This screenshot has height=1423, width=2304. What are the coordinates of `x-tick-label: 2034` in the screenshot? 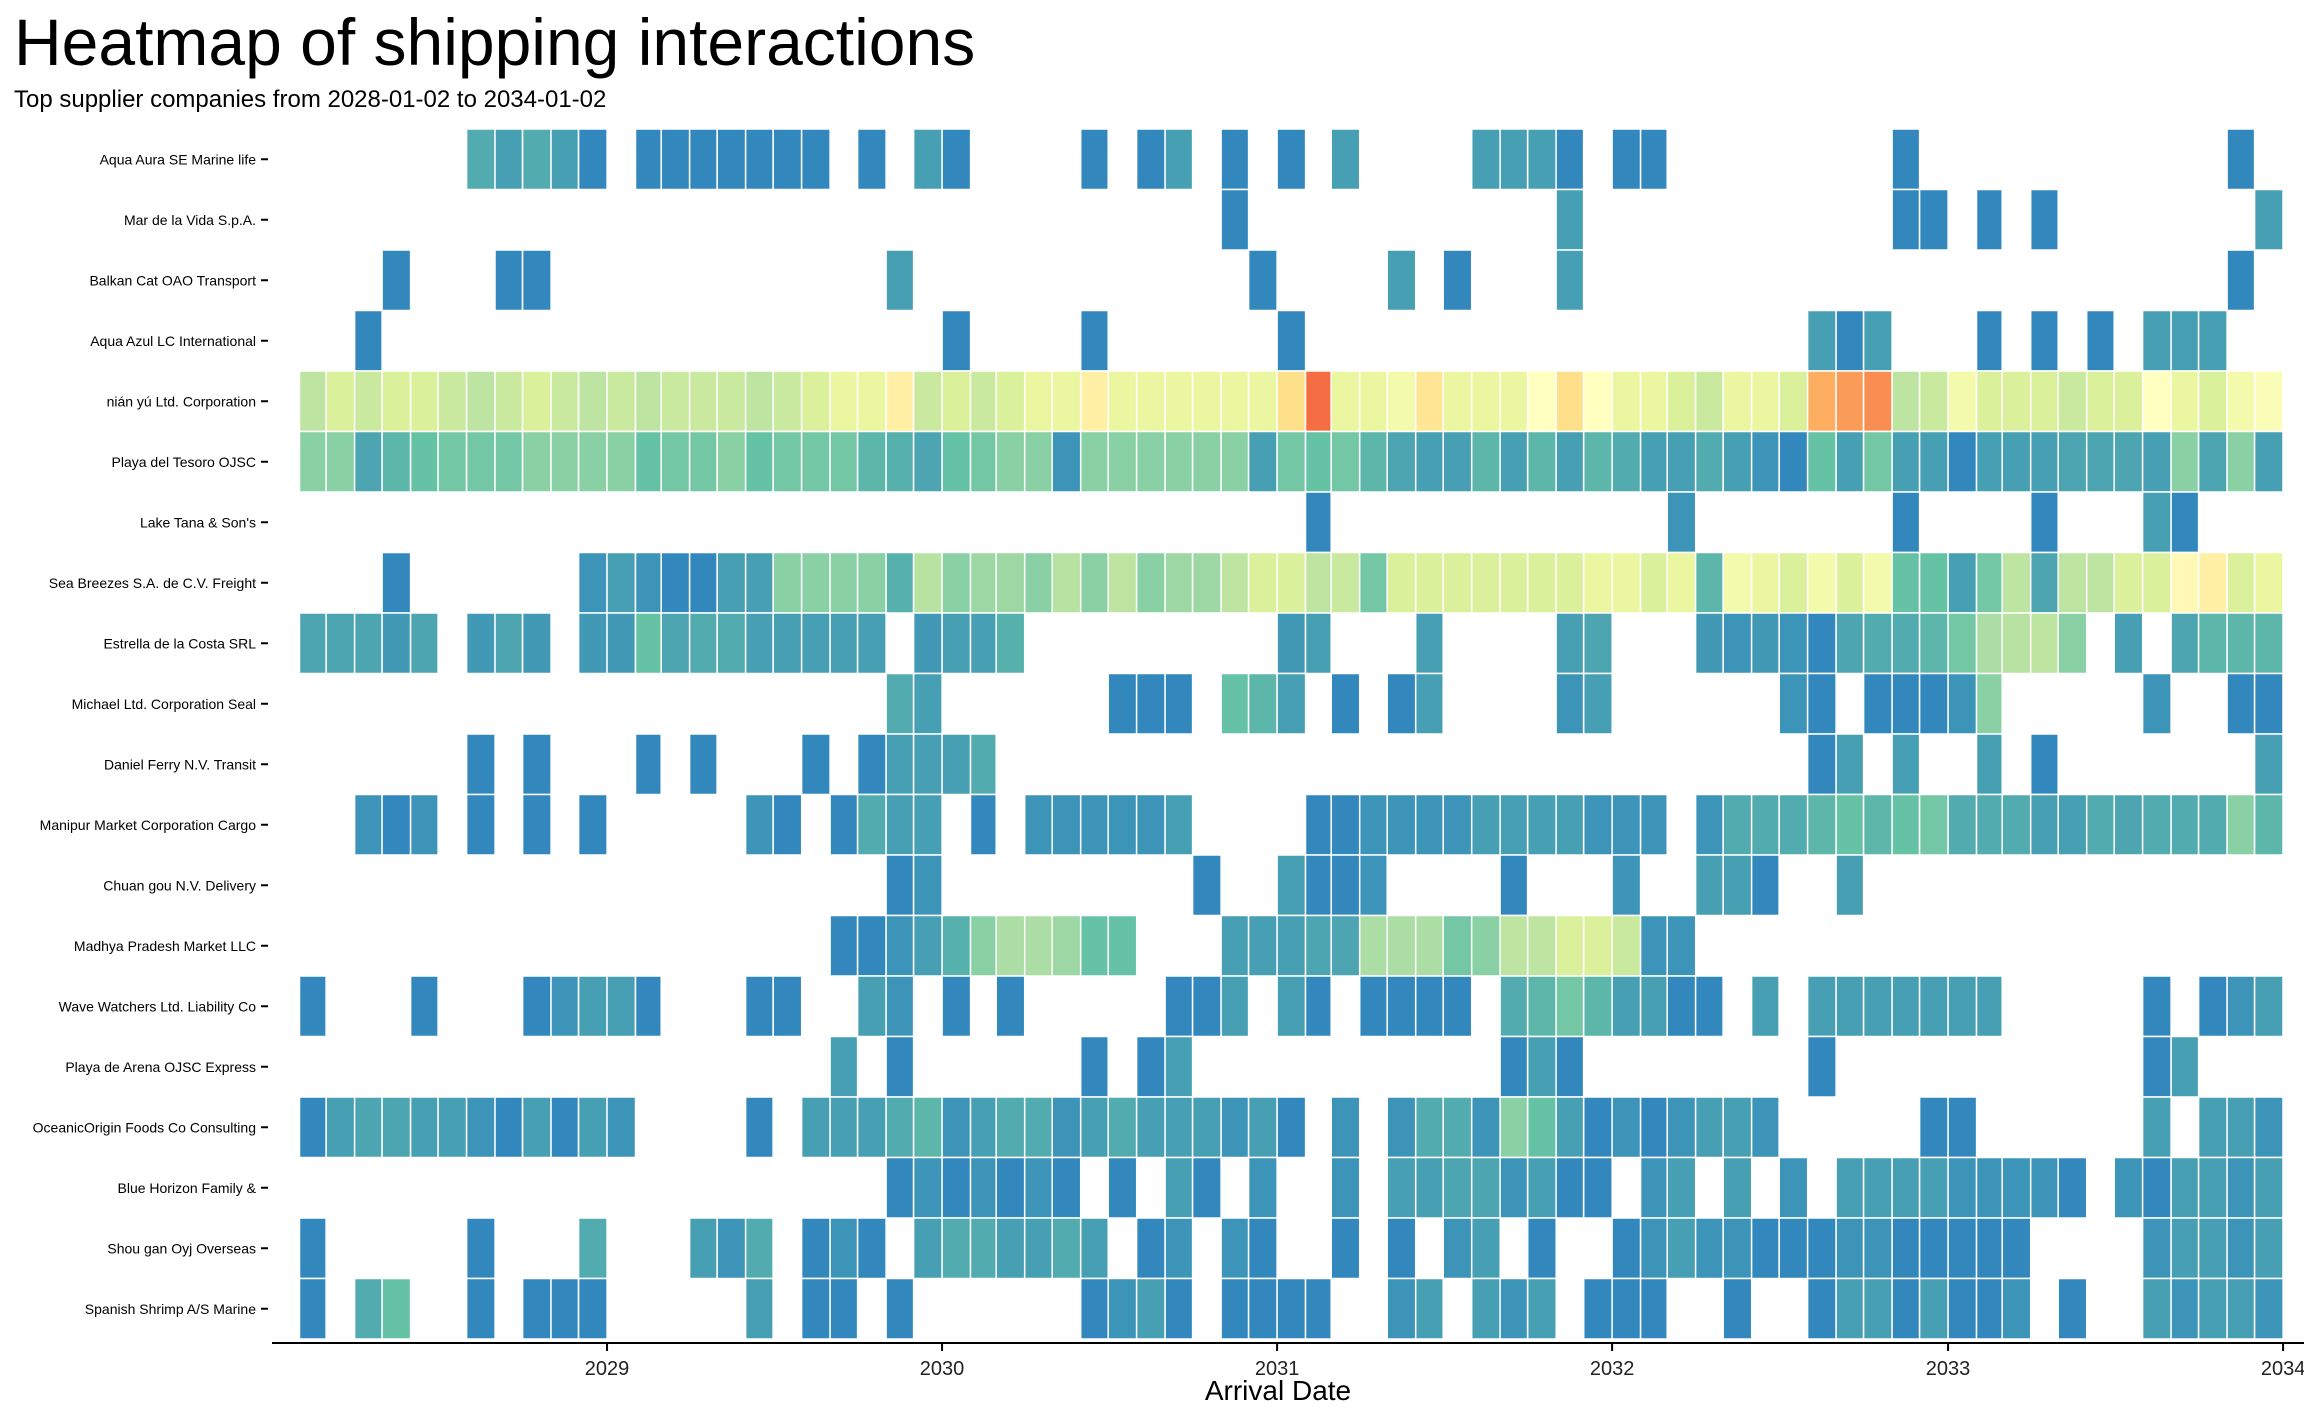 It's located at (2282, 1369).